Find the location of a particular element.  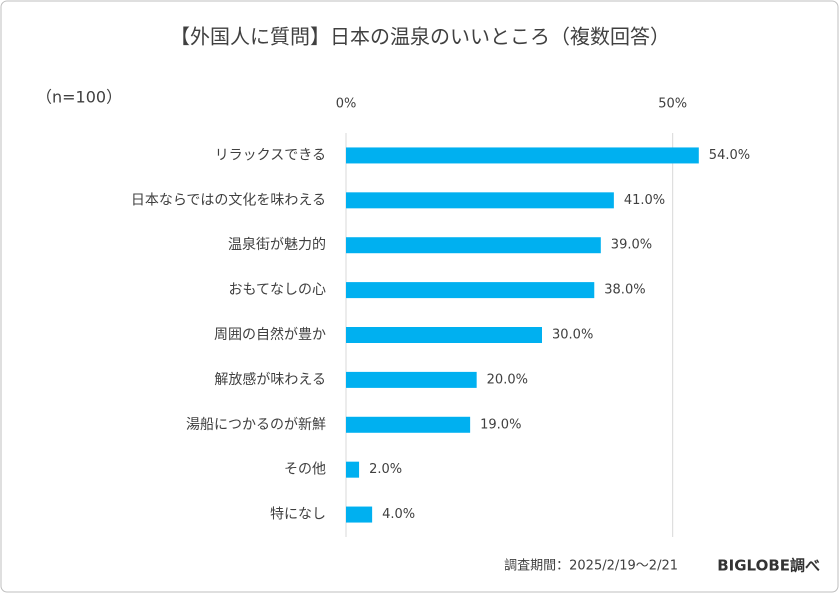

brand: BIGLOBE調べ is located at coordinates (768, 566).